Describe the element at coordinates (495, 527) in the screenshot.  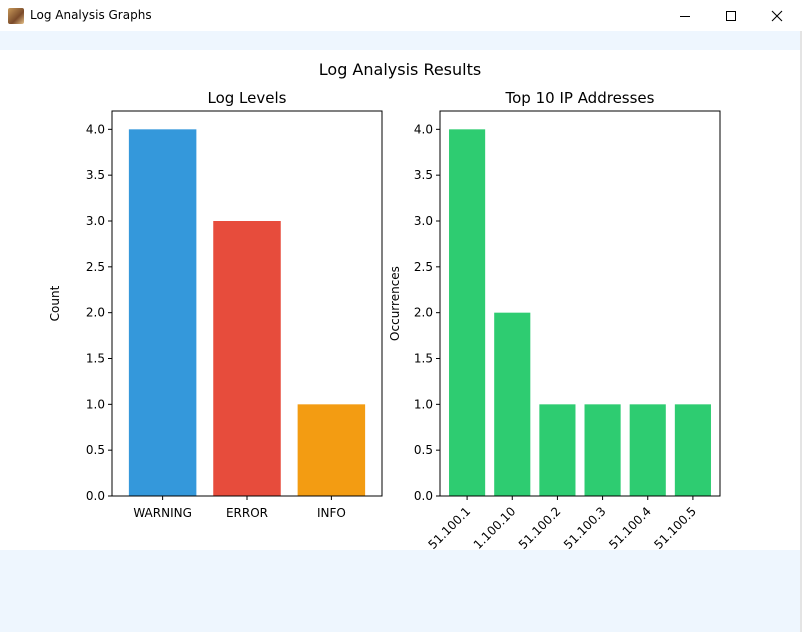
I see `x-tick-label: 1.100.10` at that location.